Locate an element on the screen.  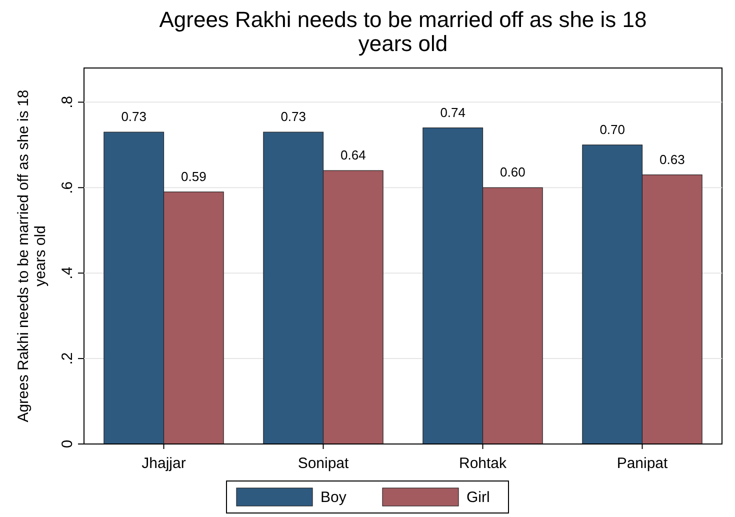
y-tick-label: .8 is located at coordinates (67, 102).